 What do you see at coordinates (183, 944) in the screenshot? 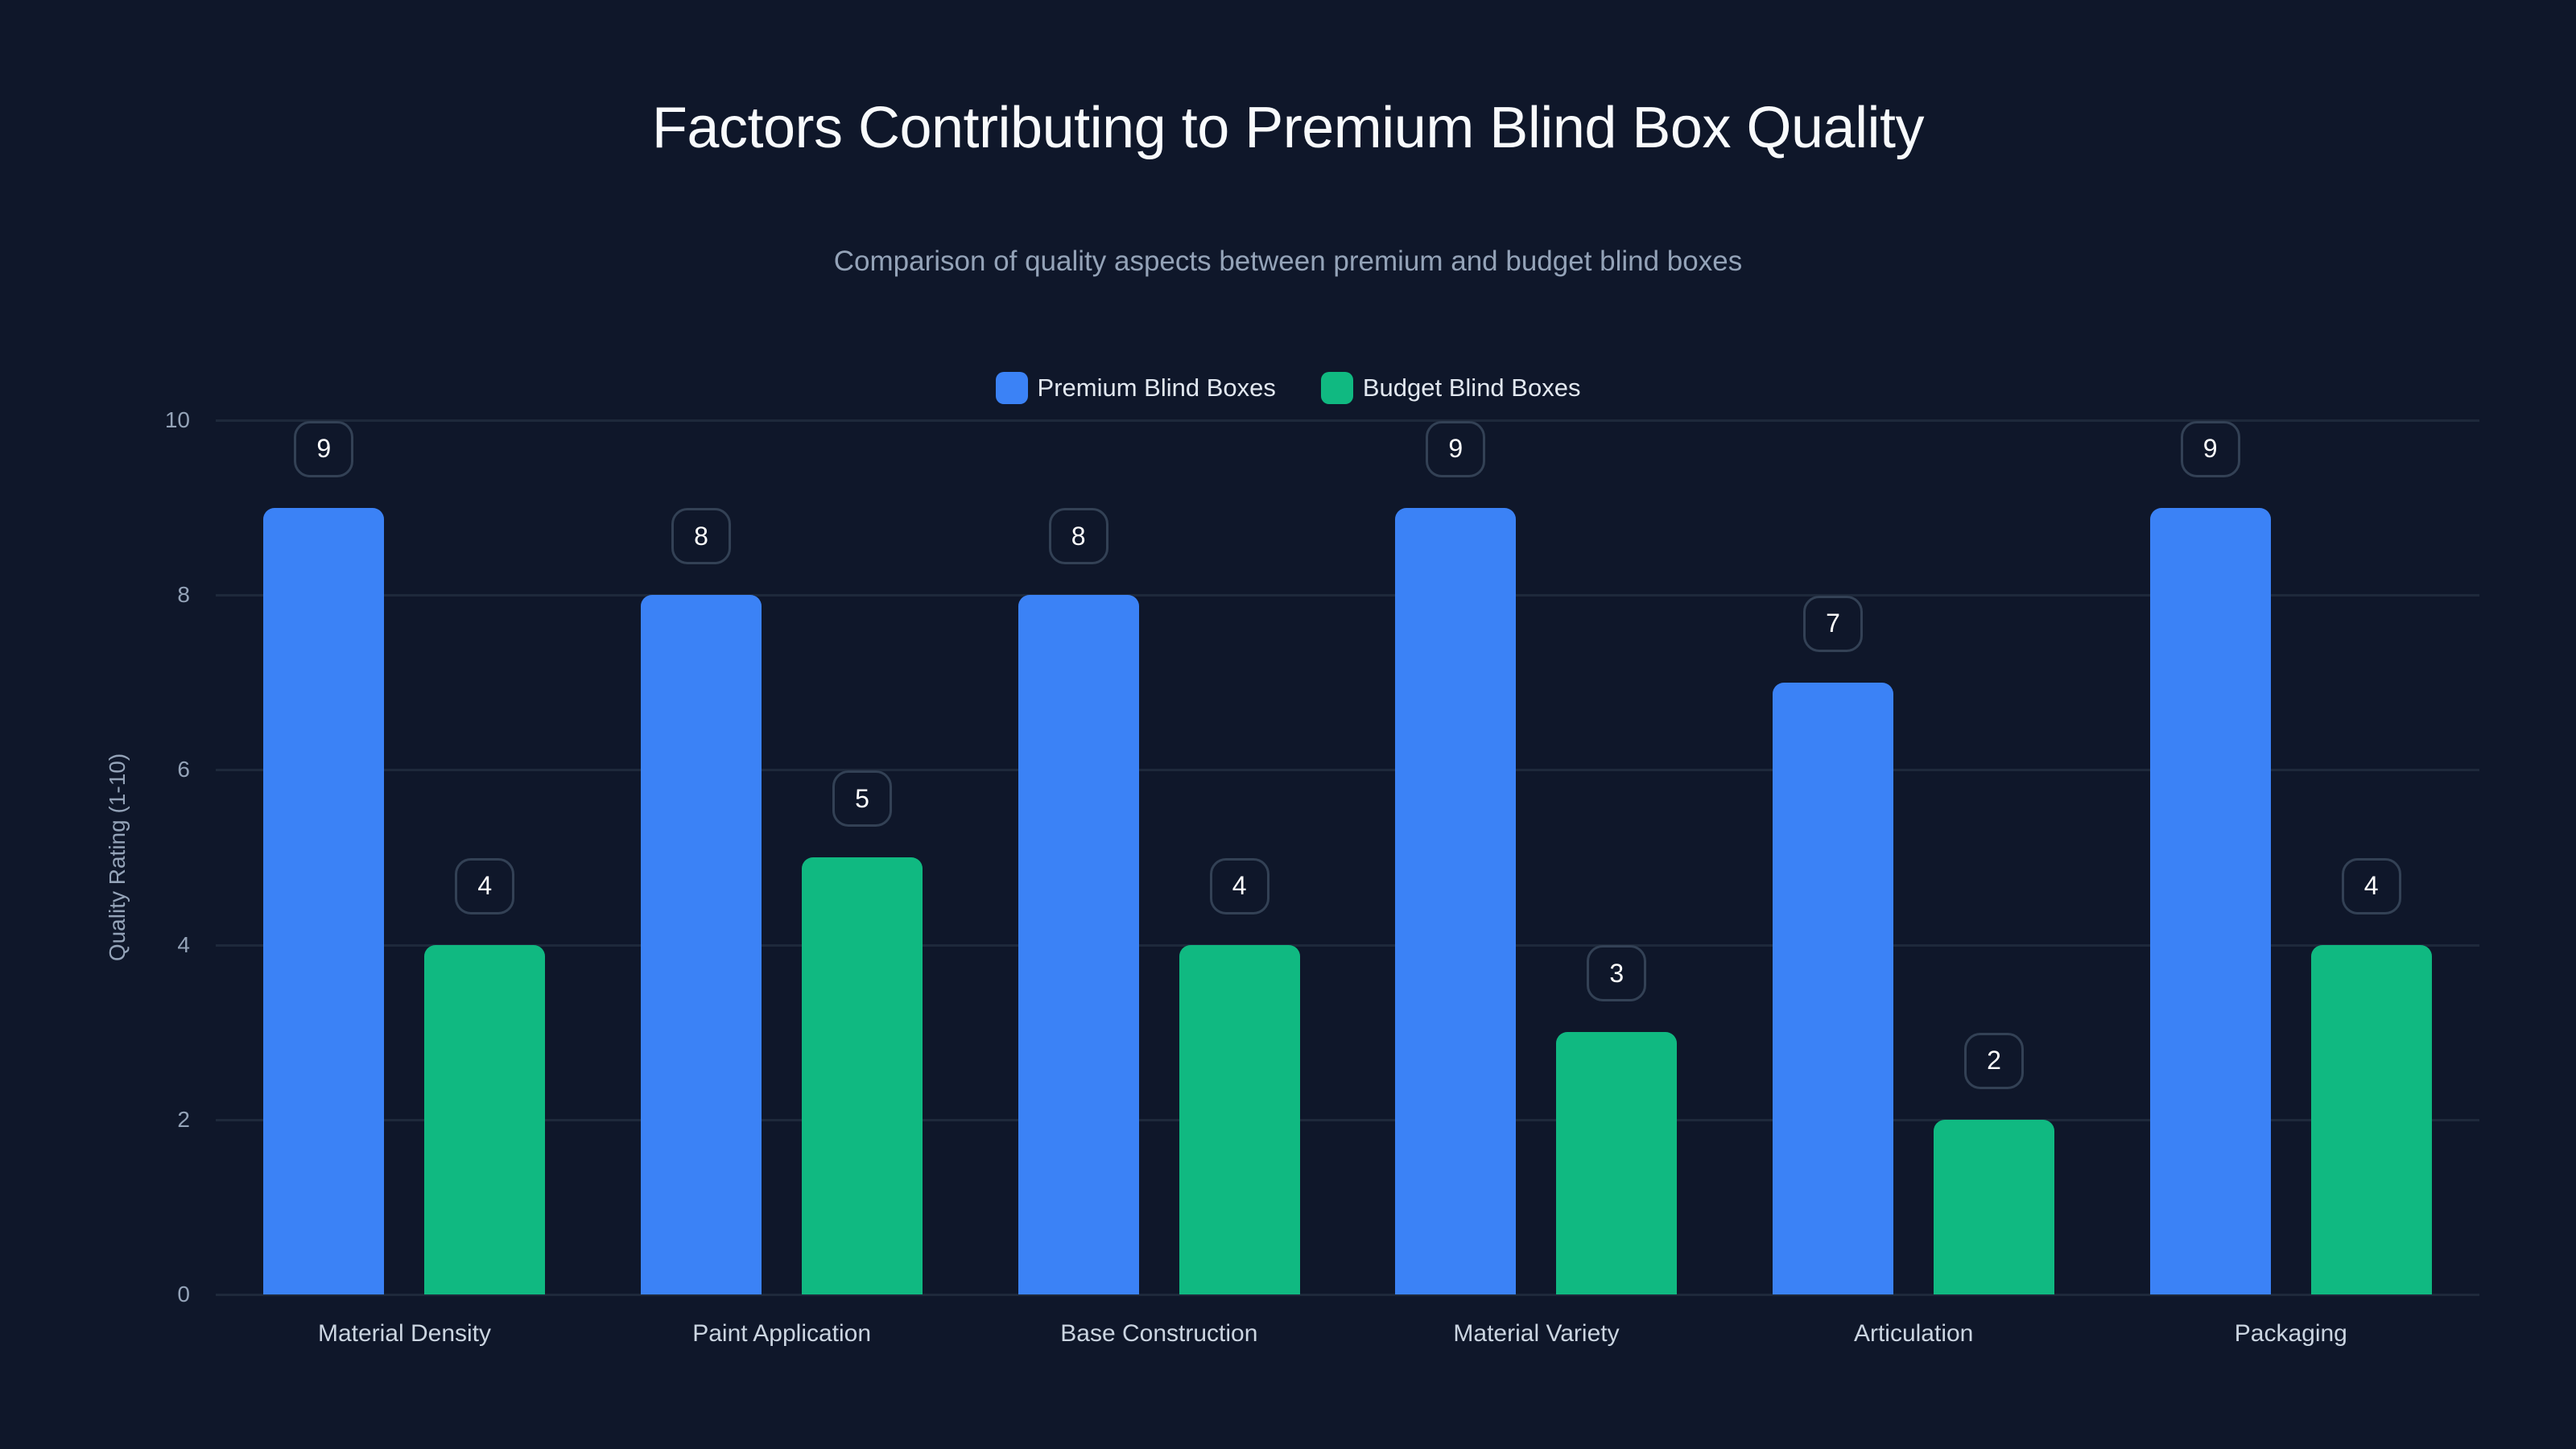
I see `y-tick-label: 4` at bounding box center [183, 944].